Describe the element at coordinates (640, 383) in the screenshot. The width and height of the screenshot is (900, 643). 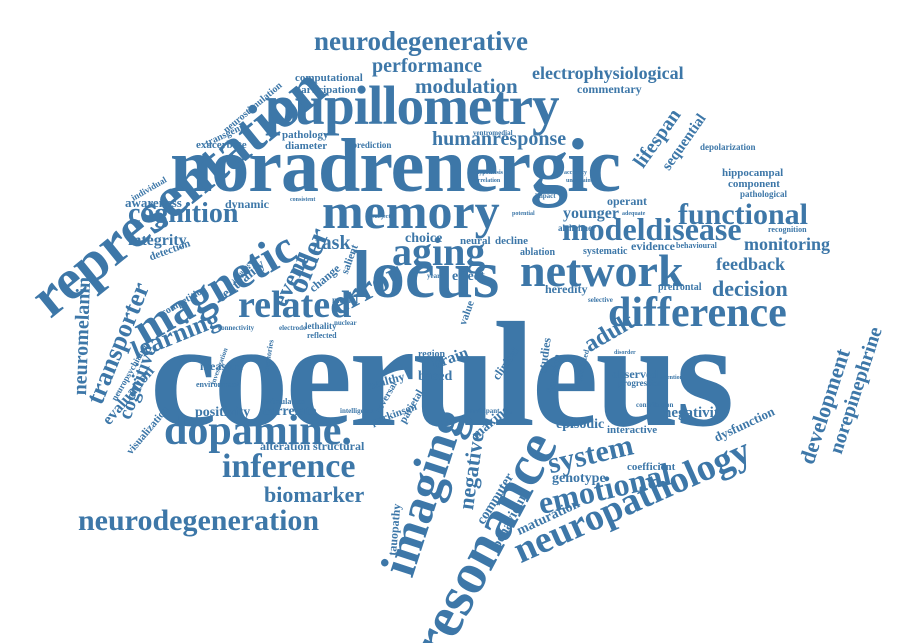
I see `word-progression: progression` at that location.